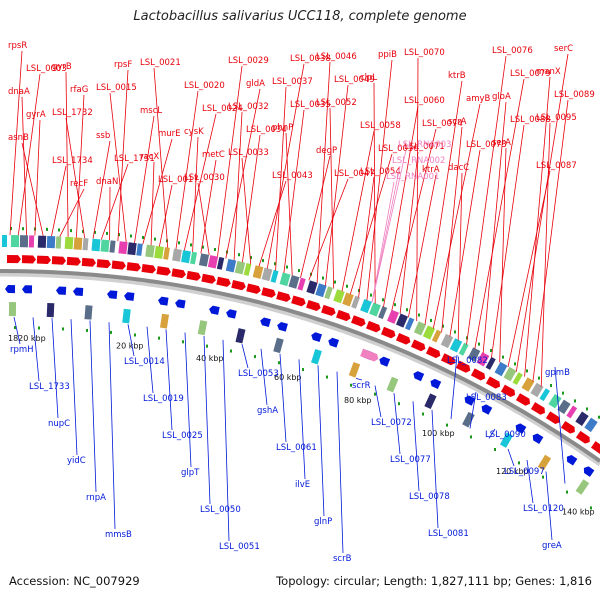 The image size is (600, 600). Describe the element at coordinates (458, 168) in the screenshot. I see `forward-gene-label: dacC` at that location.